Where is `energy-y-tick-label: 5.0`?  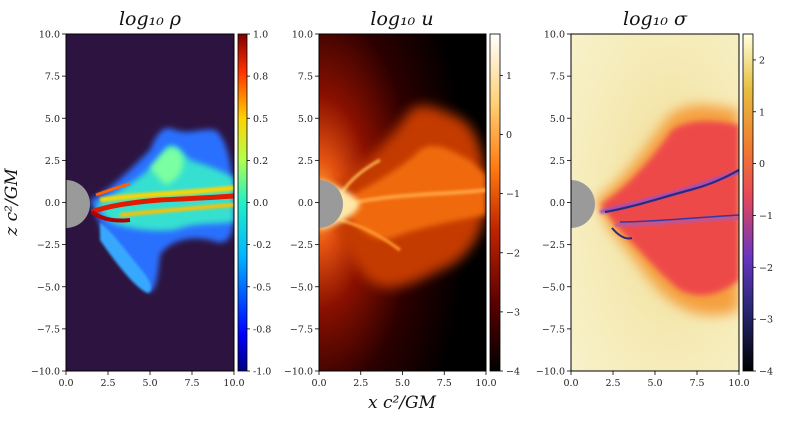
energy-y-tick-label: 5.0 is located at coordinates (305, 119).